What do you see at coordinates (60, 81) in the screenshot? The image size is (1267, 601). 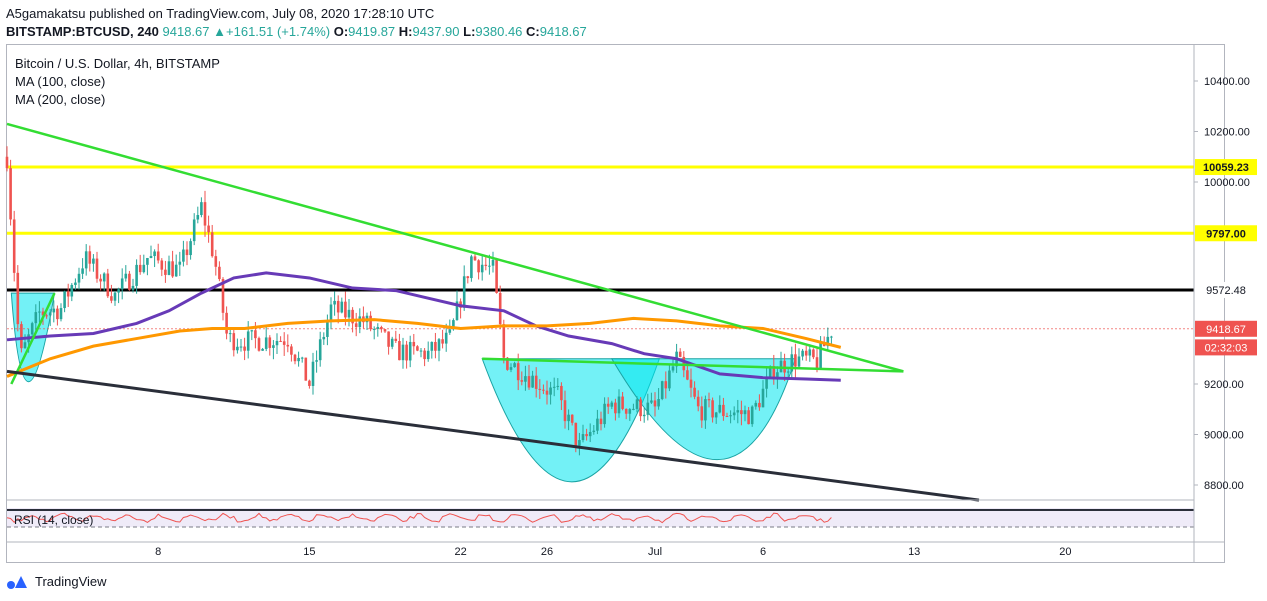 I see `legend-ma100: MA (100, close)` at bounding box center [60, 81].